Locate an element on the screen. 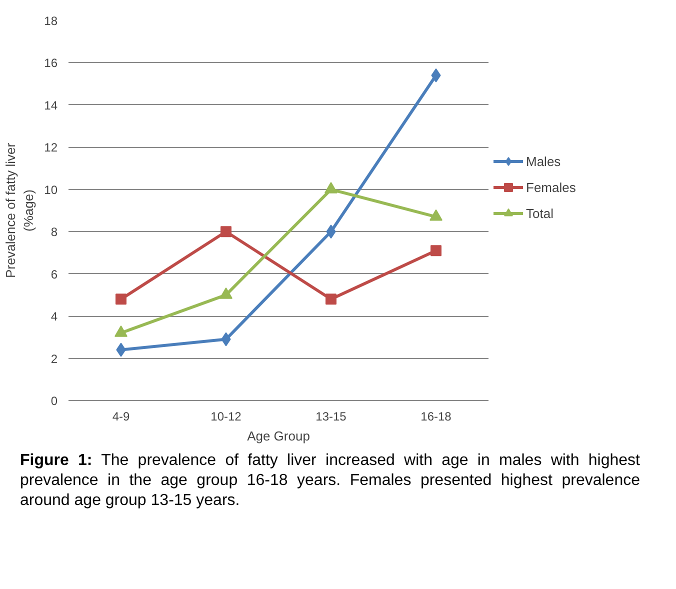  y-tick-label: 12 is located at coordinates (51, 147).